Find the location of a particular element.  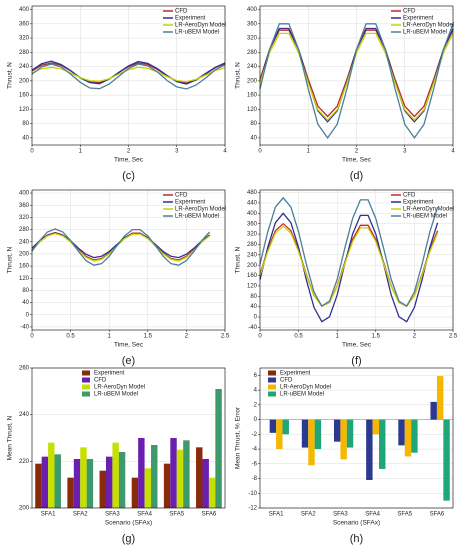

x-tick-label: 3 is located at coordinates (177, 152).